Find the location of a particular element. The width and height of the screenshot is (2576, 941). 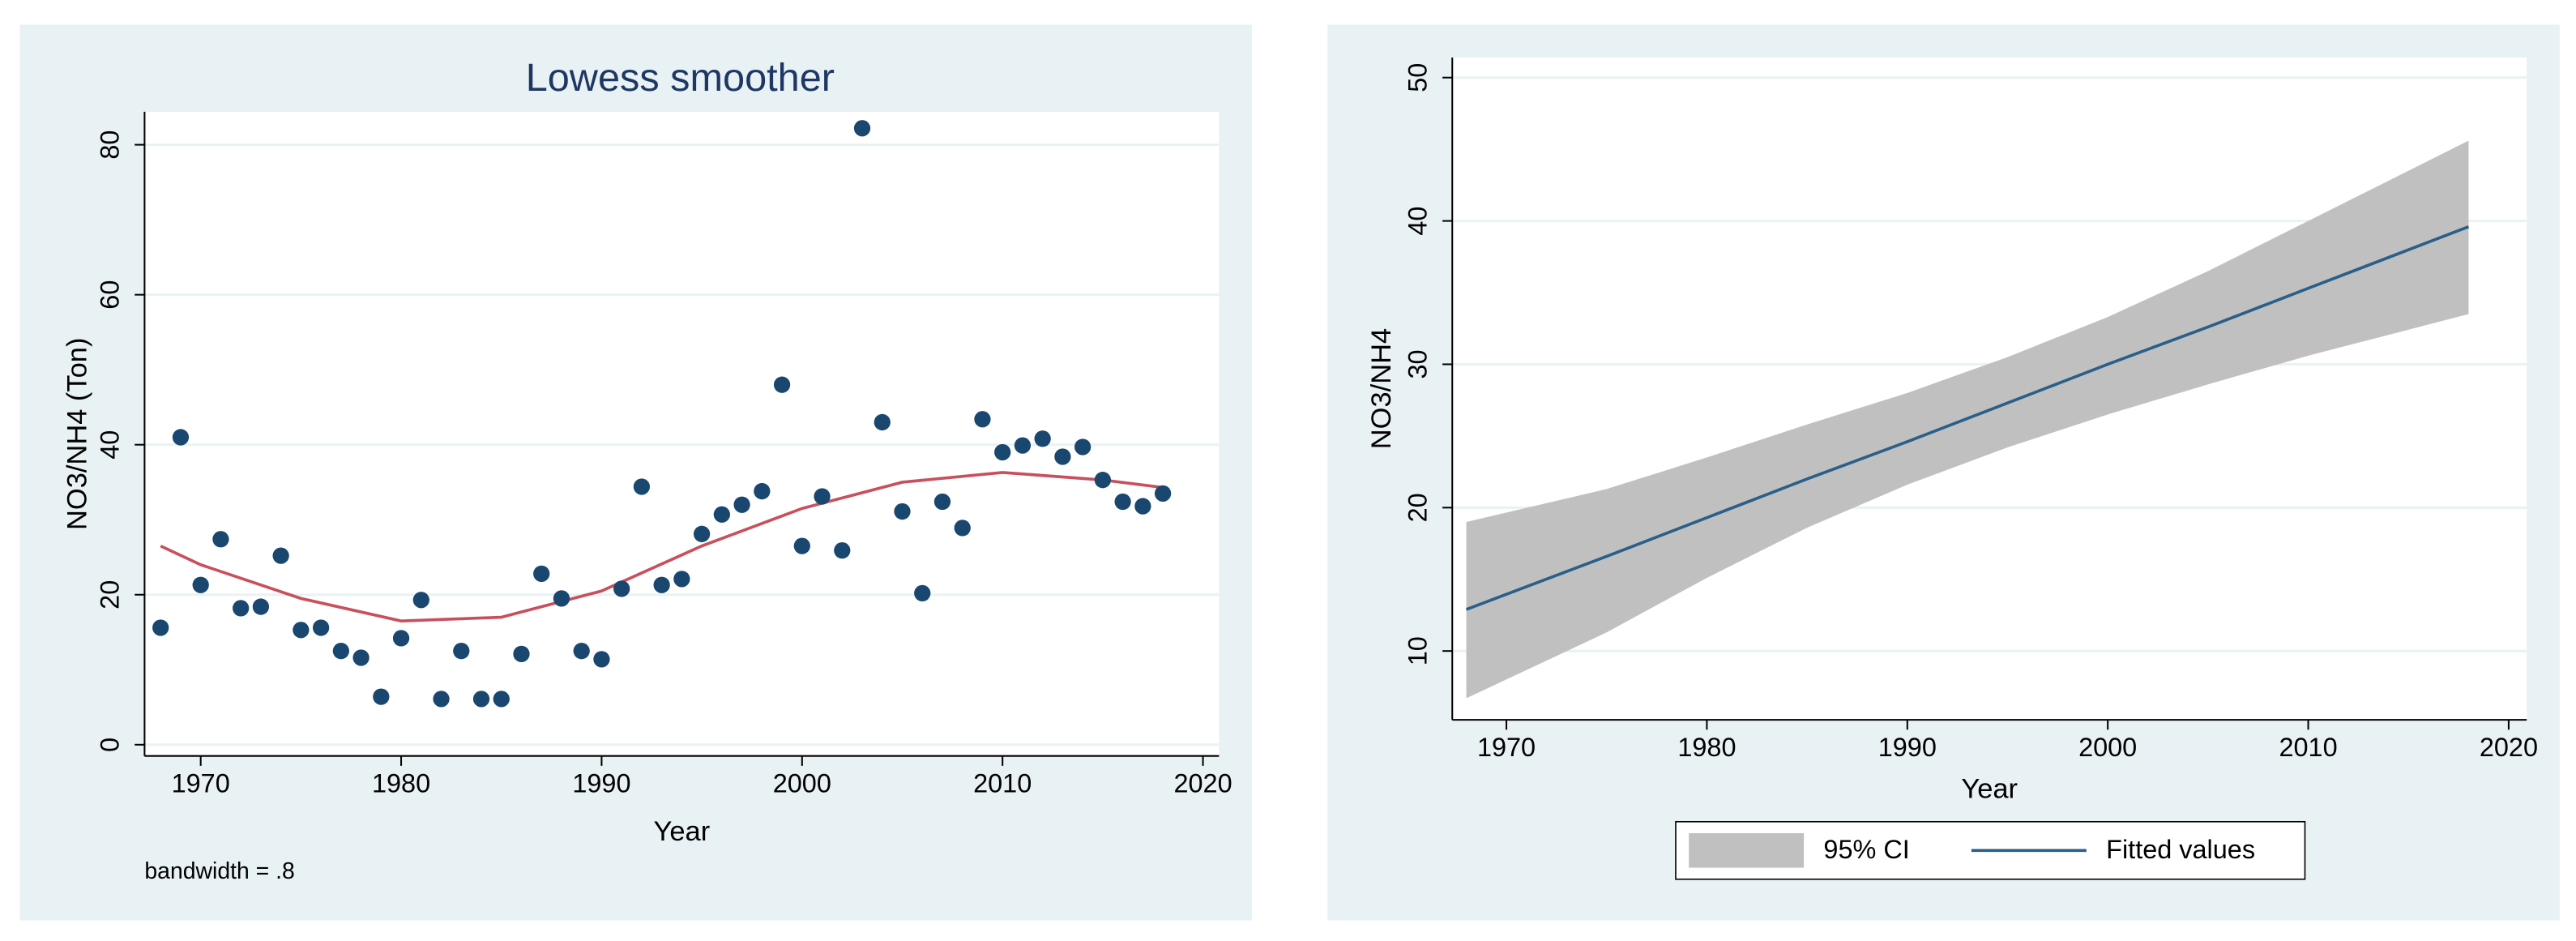

y-tick-label: 30 is located at coordinates (1417, 364).